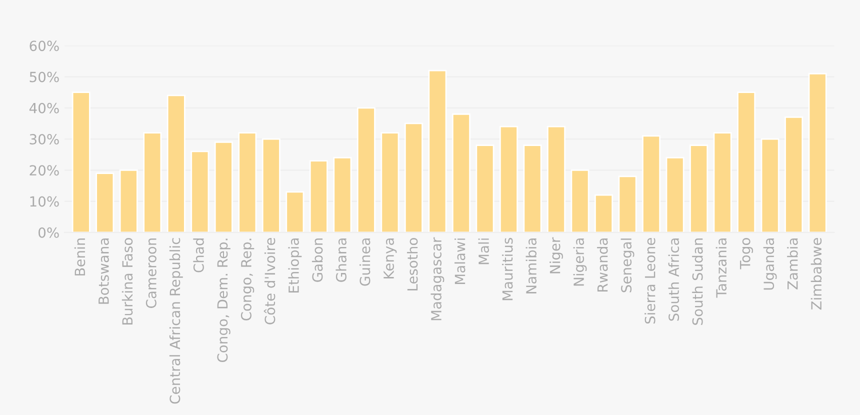 The image size is (860, 415). What do you see at coordinates (770, 264) in the screenshot?
I see `x-tick-label: Uganda` at bounding box center [770, 264].